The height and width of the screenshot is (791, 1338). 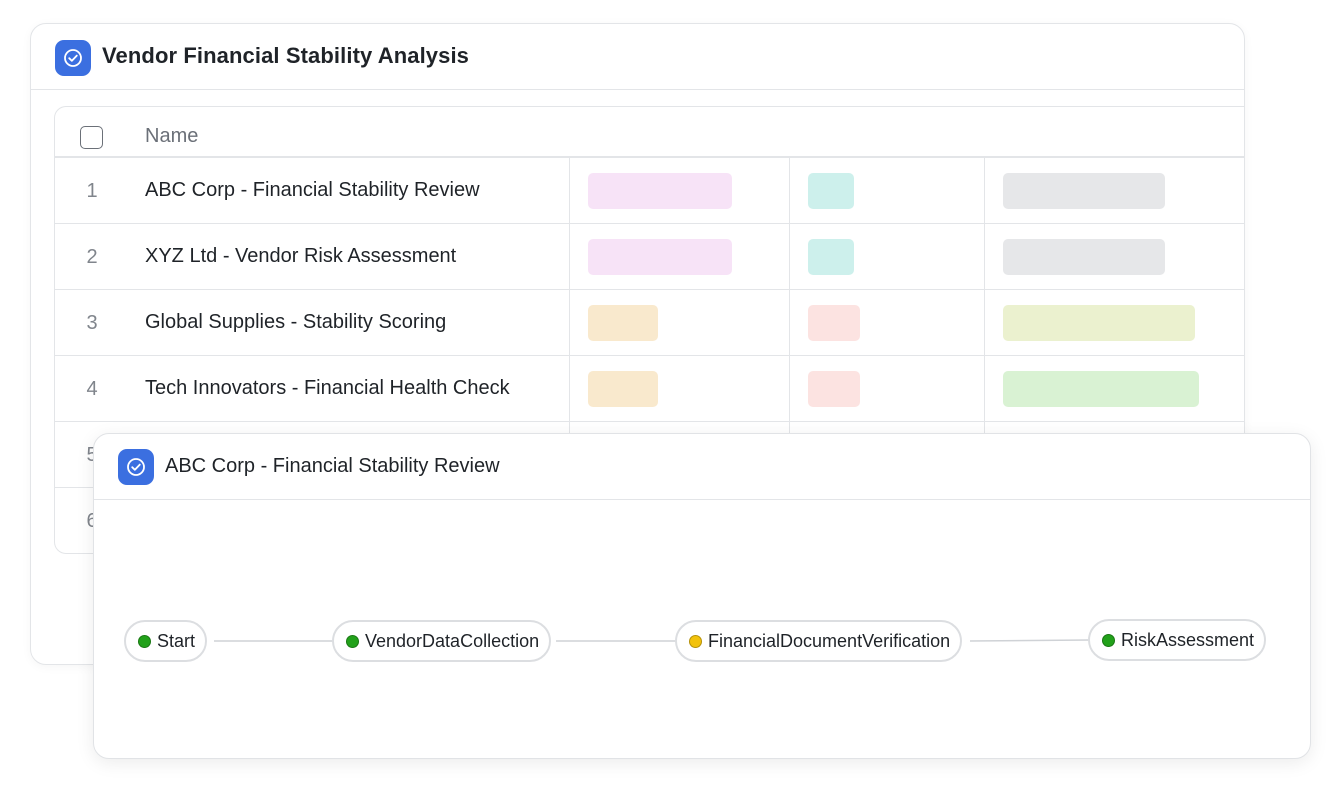 I want to click on row-number: 4, so click(x=92, y=389).